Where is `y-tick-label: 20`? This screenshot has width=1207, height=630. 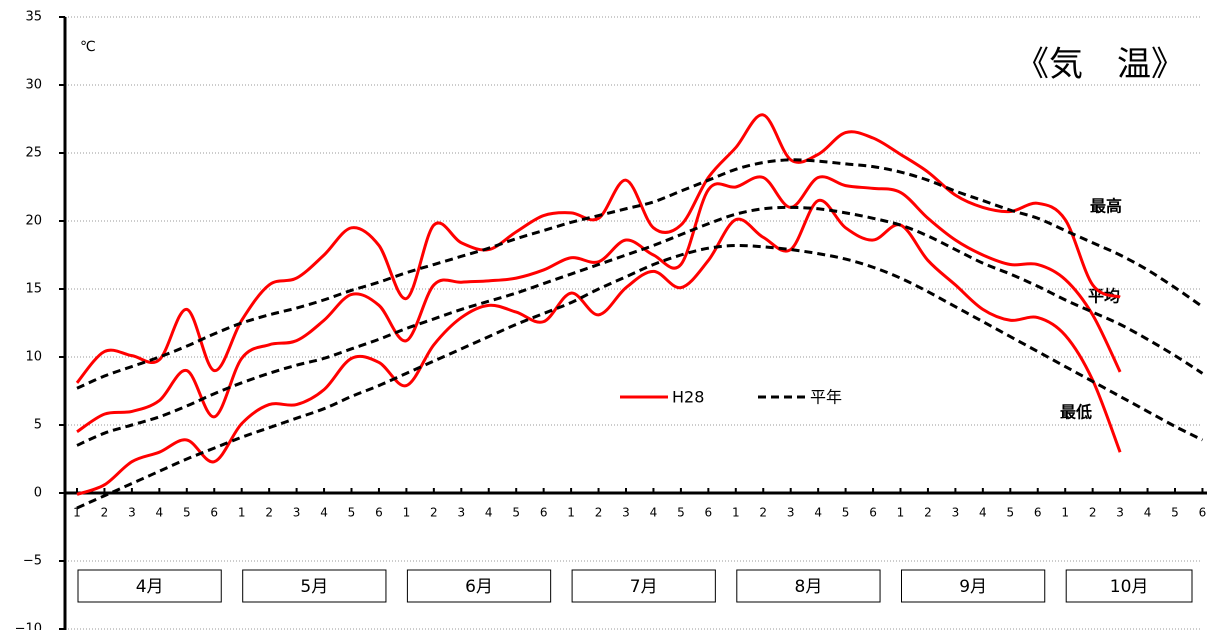
y-tick-label: 20 is located at coordinates (33, 221).